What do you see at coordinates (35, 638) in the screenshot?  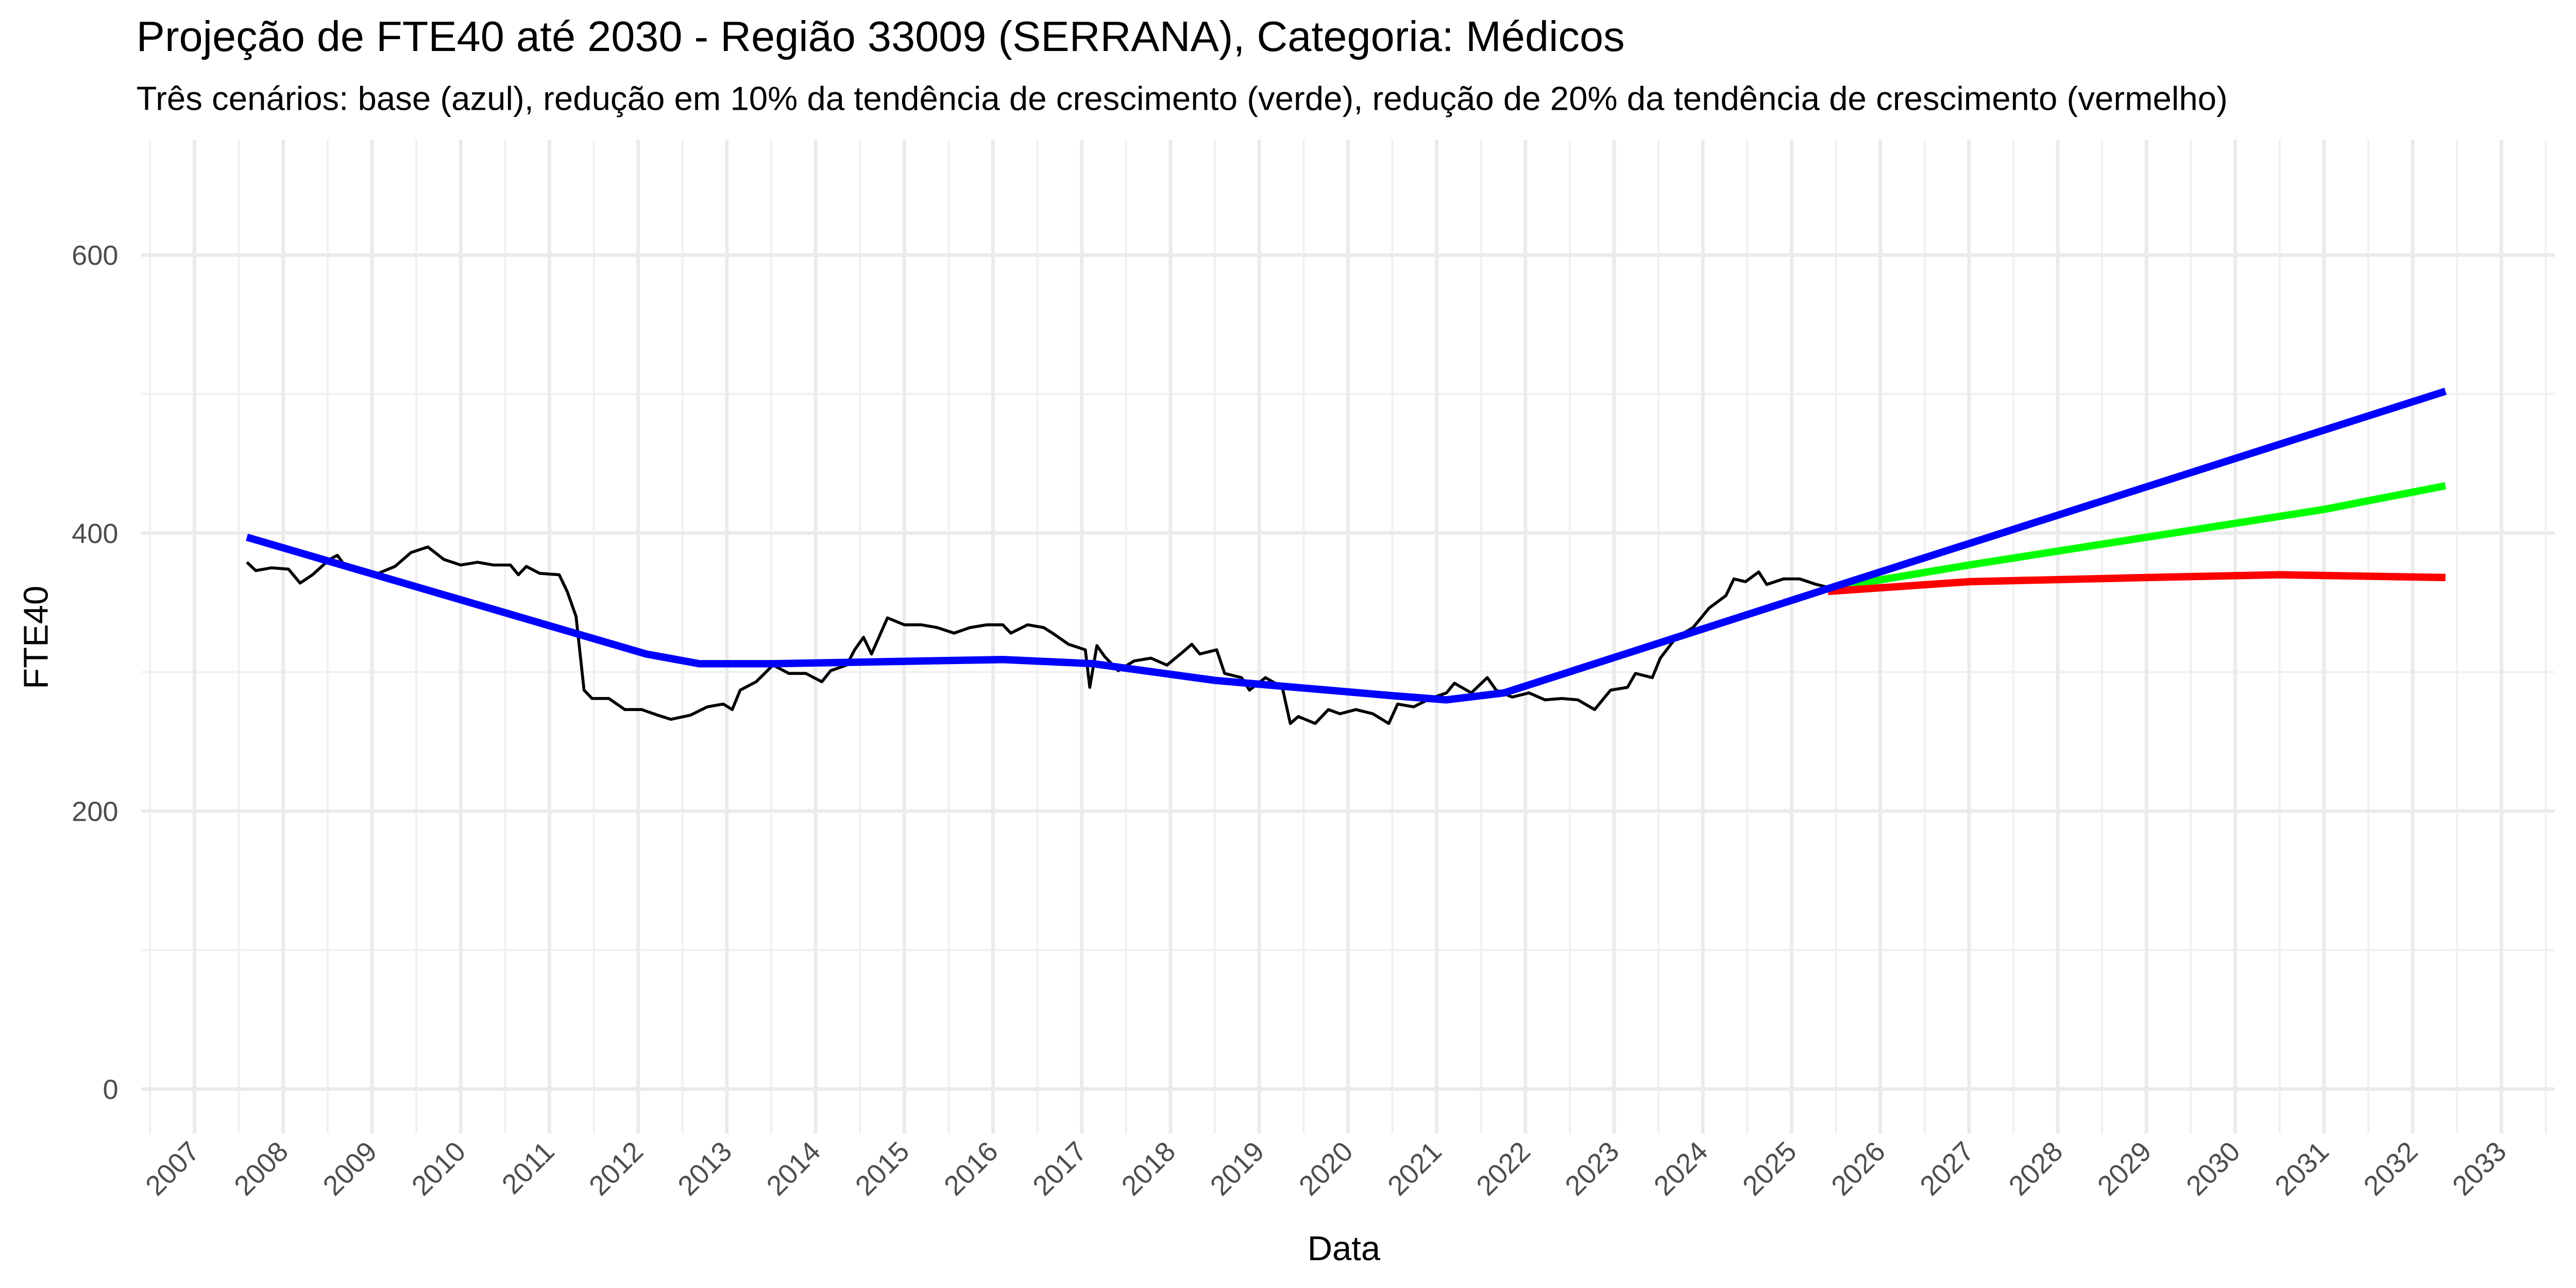 I see `y-axis-label: FTE40` at bounding box center [35, 638].